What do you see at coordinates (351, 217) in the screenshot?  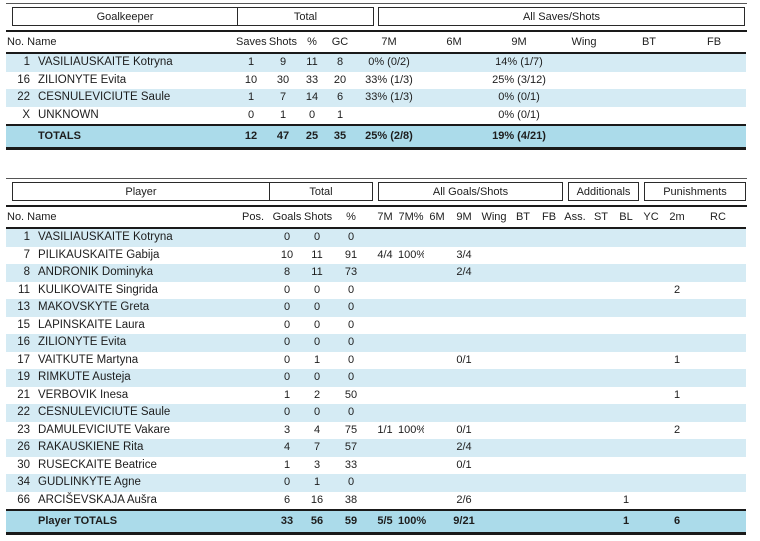 I see `column-header-pct: %` at bounding box center [351, 217].